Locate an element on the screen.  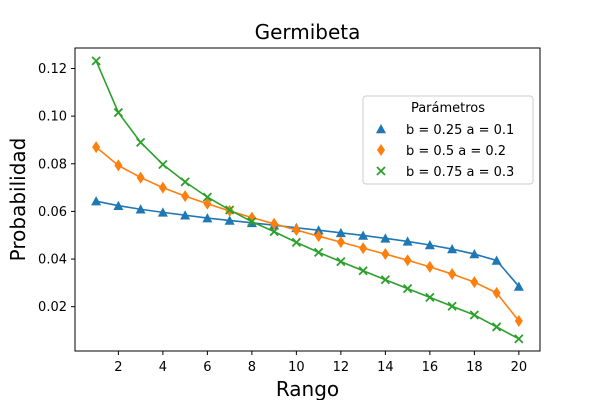
legend-entry: b = 0.5 a = 0.2 is located at coordinates (441, 151).